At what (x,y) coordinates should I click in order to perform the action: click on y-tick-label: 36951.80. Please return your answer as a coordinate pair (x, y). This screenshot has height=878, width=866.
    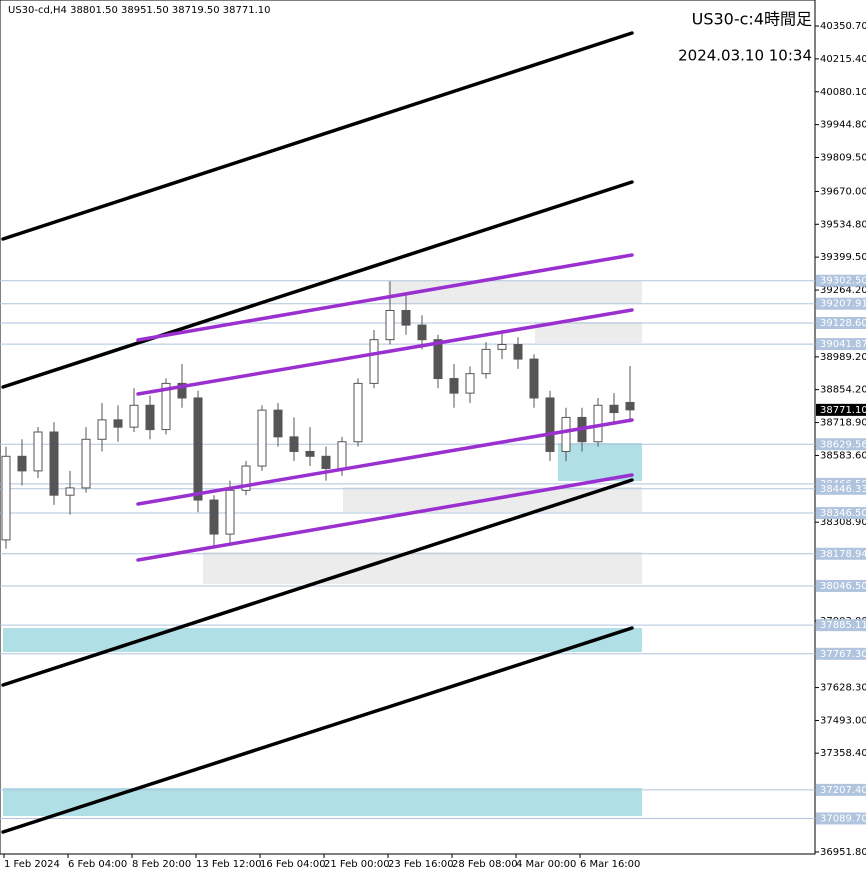
    Looking at the image, I should click on (843, 852).